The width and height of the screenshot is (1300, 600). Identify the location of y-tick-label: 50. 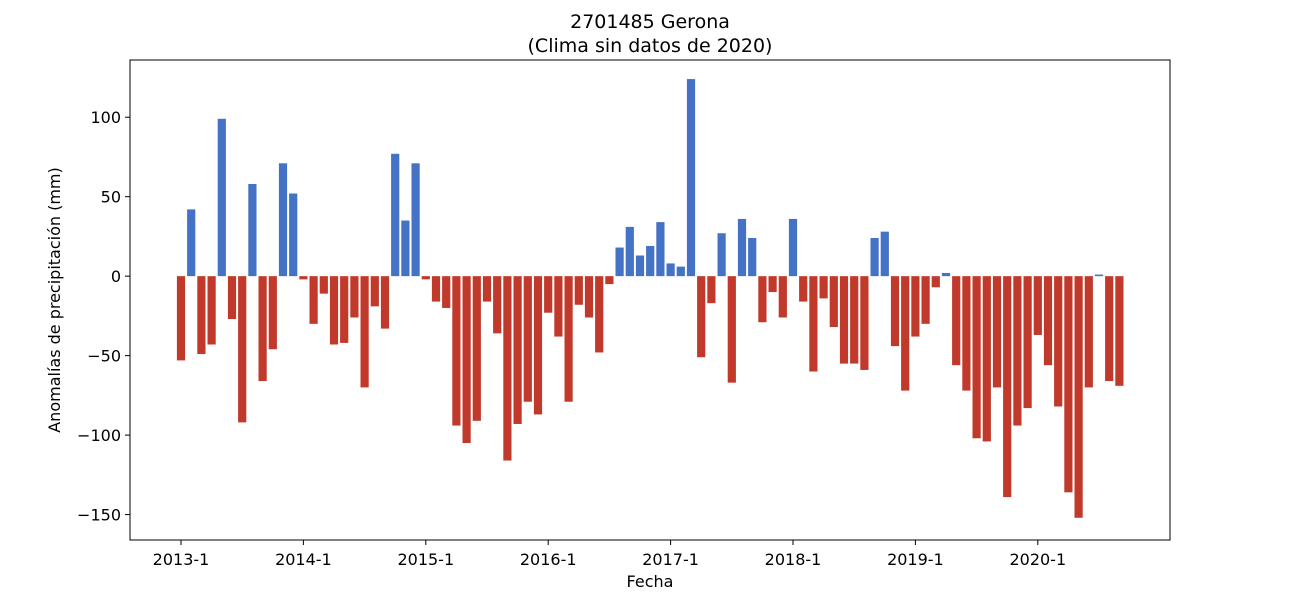
(111, 197).